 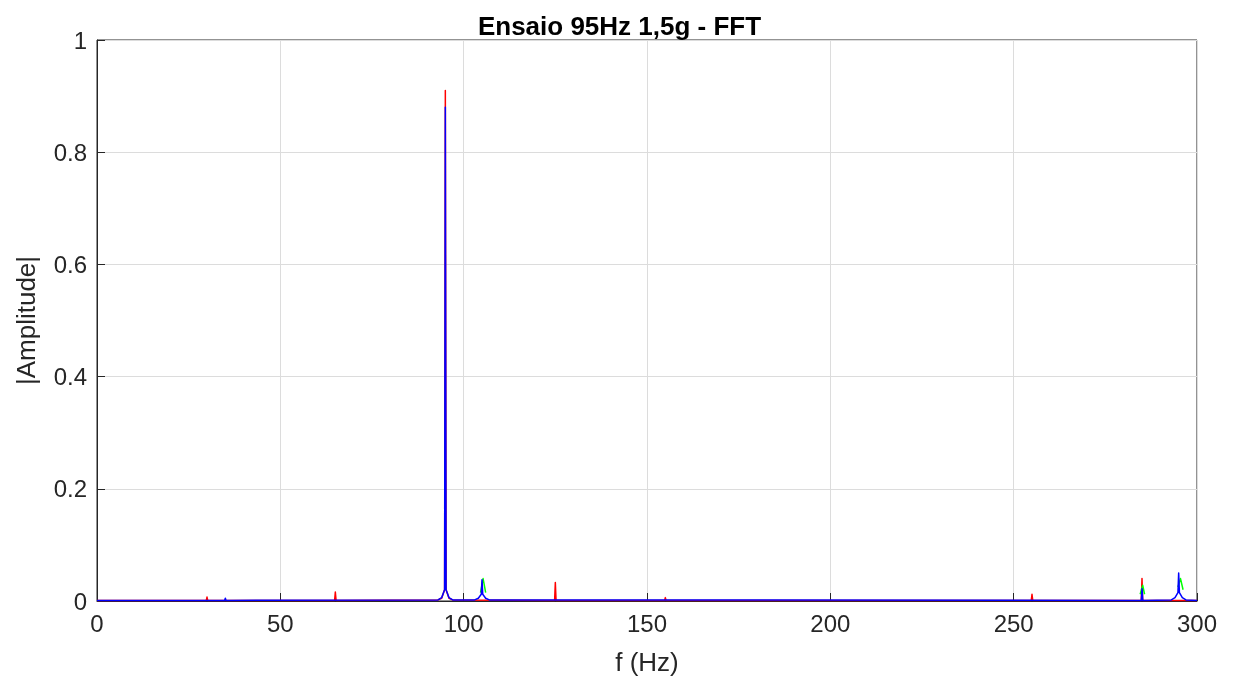 What do you see at coordinates (80, 601) in the screenshot?
I see `y-tick-label: 0` at bounding box center [80, 601].